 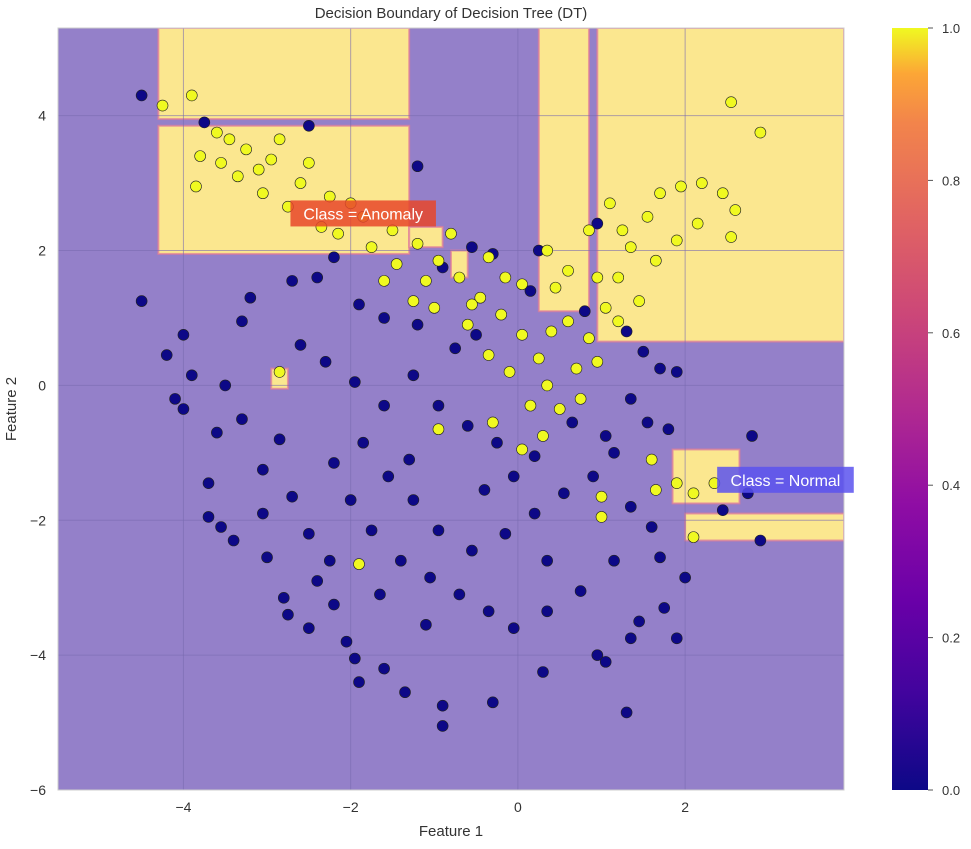 What do you see at coordinates (944, 409) in the screenshot?
I see `colorbar-tick-labels: 0.0 0.2 0.4 0.6 0.8 1.0` at bounding box center [944, 409].